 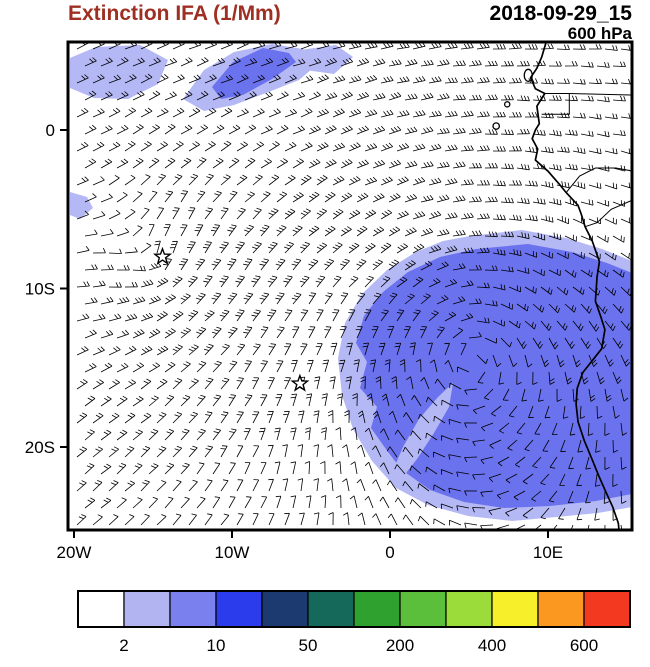 I want to click on colorbar-label: 10, so click(x=216, y=645).